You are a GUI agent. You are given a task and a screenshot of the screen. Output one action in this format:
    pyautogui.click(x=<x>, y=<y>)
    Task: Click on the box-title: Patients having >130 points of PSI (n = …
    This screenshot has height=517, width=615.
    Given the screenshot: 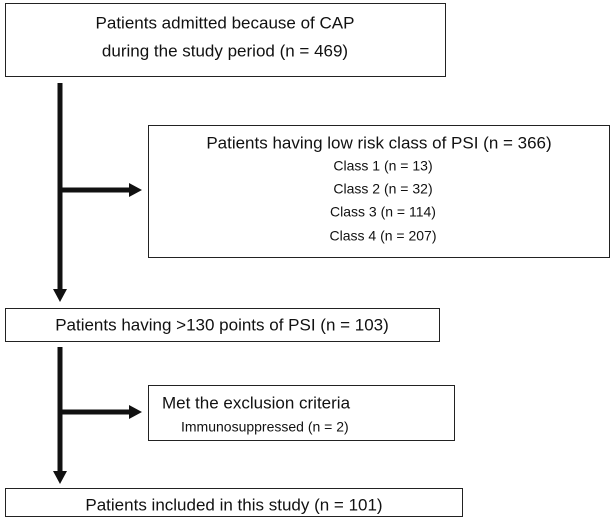 What is the action you would take?
    pyautogui.click(x=222, y=324)
    